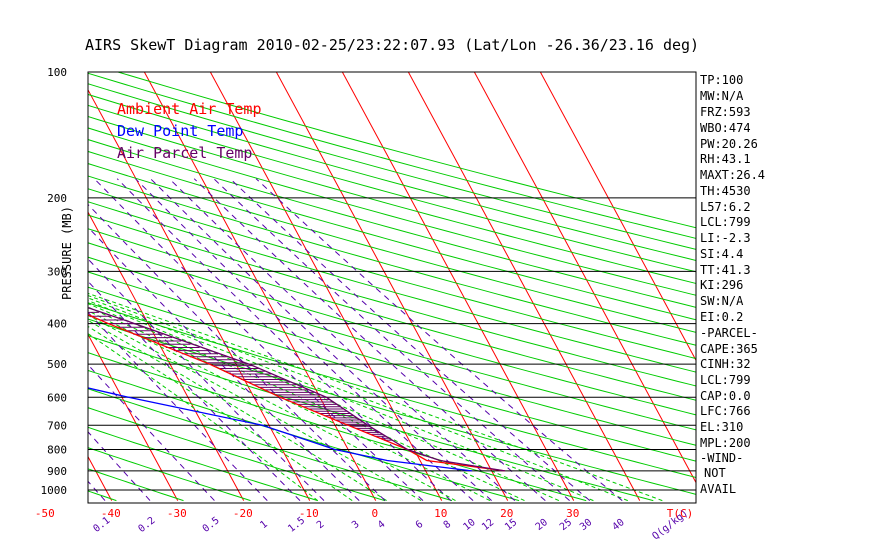  I want to click on series-layer, so click(297, 389).